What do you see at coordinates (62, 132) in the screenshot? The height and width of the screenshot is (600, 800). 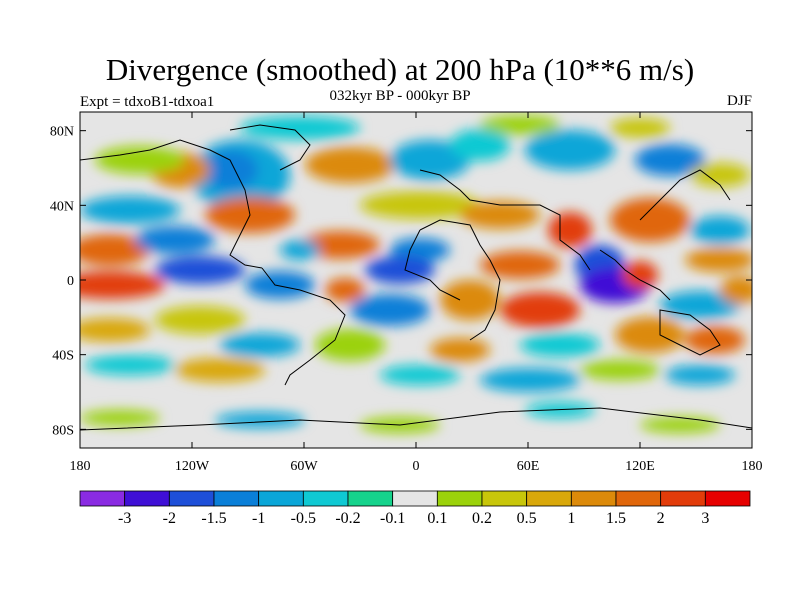 I see `y-tick-label: 80N` at bounding box center [62, 132].